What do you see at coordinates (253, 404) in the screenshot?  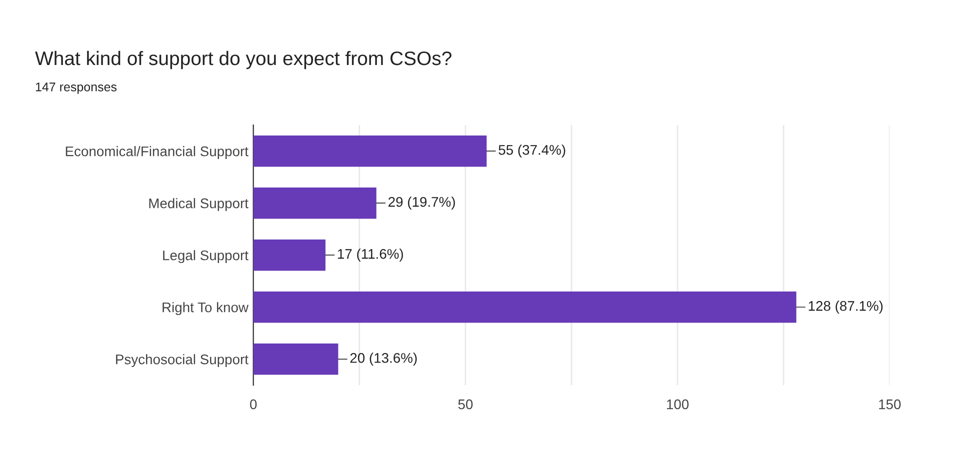 I see `x-tick-label: 0` at bounding box center [253, 404].